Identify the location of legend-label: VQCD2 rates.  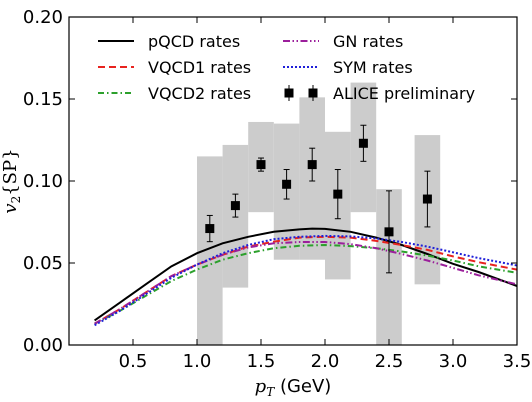
(199, 93).